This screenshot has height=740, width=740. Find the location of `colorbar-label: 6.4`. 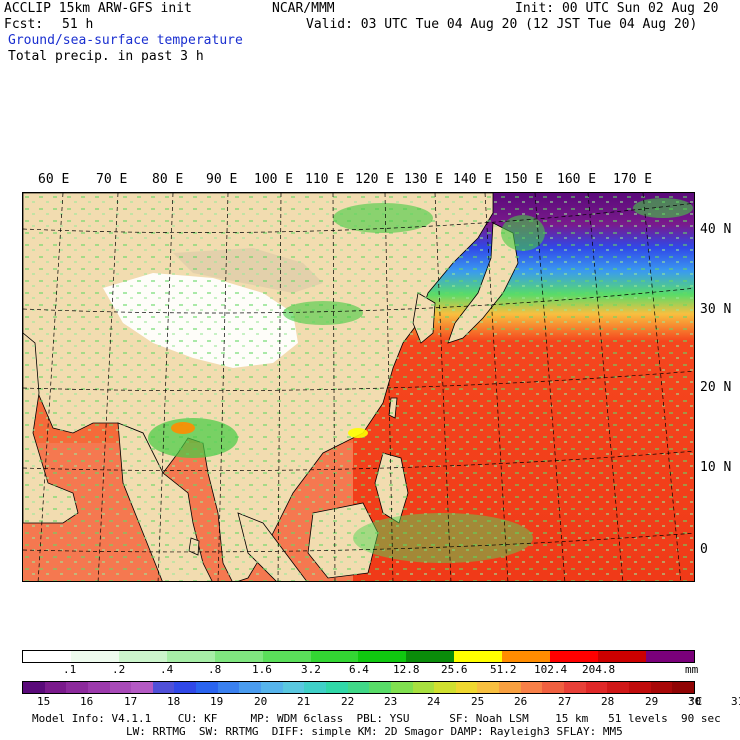

colorbar-label: 6.4 is located at coordinates (359, 669).